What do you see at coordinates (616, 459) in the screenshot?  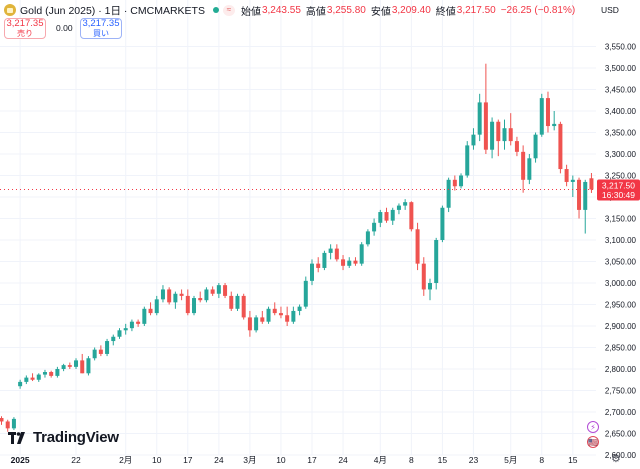 I see `gear-icon: ⚙` at bounding box center [616, 459].